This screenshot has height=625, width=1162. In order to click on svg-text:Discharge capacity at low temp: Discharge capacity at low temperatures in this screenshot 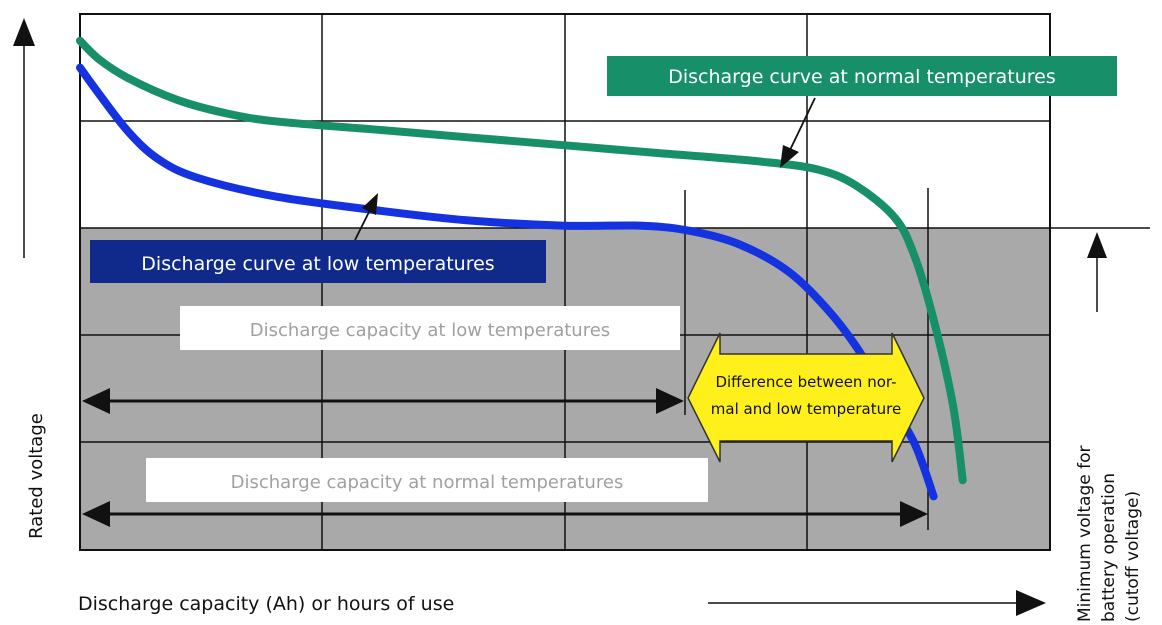, I will do `click(430, 330)`.